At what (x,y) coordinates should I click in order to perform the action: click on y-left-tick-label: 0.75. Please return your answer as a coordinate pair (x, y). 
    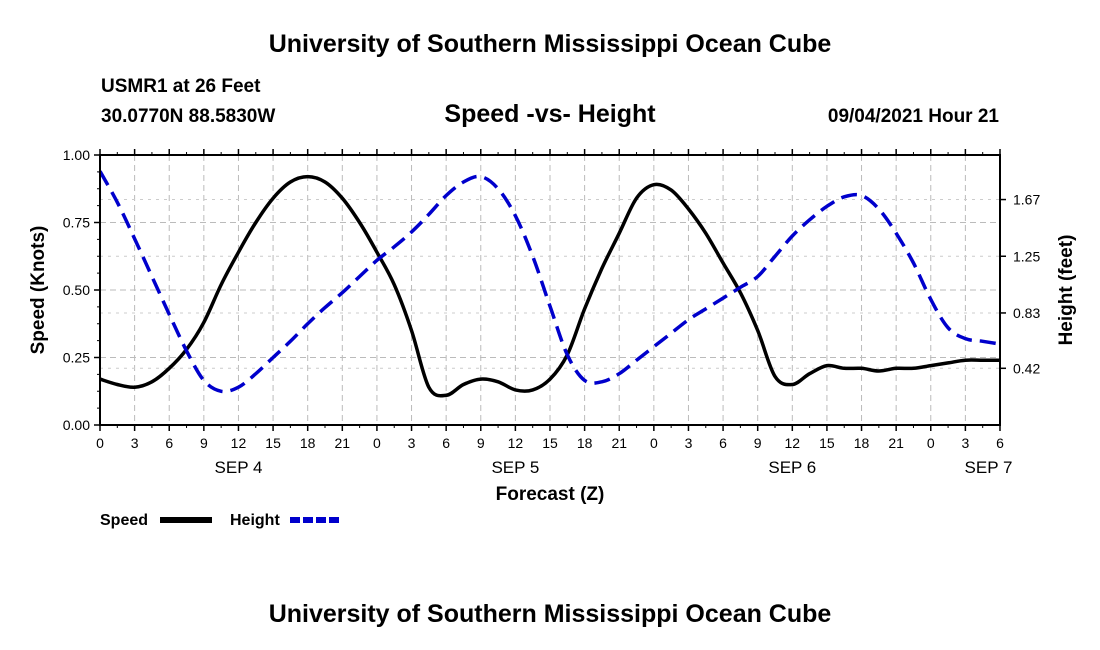
    Looking at the image, I should click on (76, 223).